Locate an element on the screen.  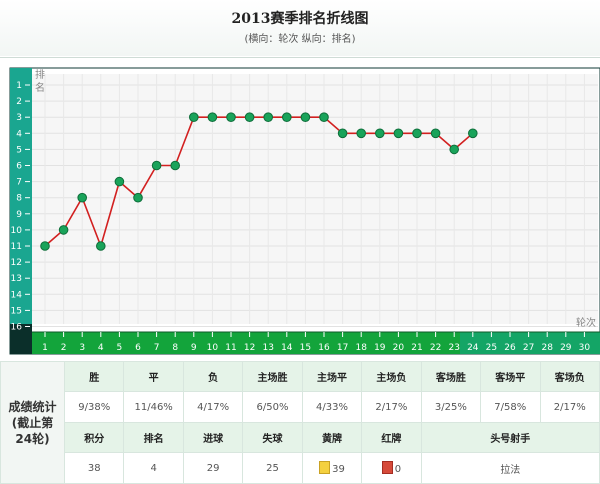
x-tick-label: 1 is located at coordinates (45, 348).